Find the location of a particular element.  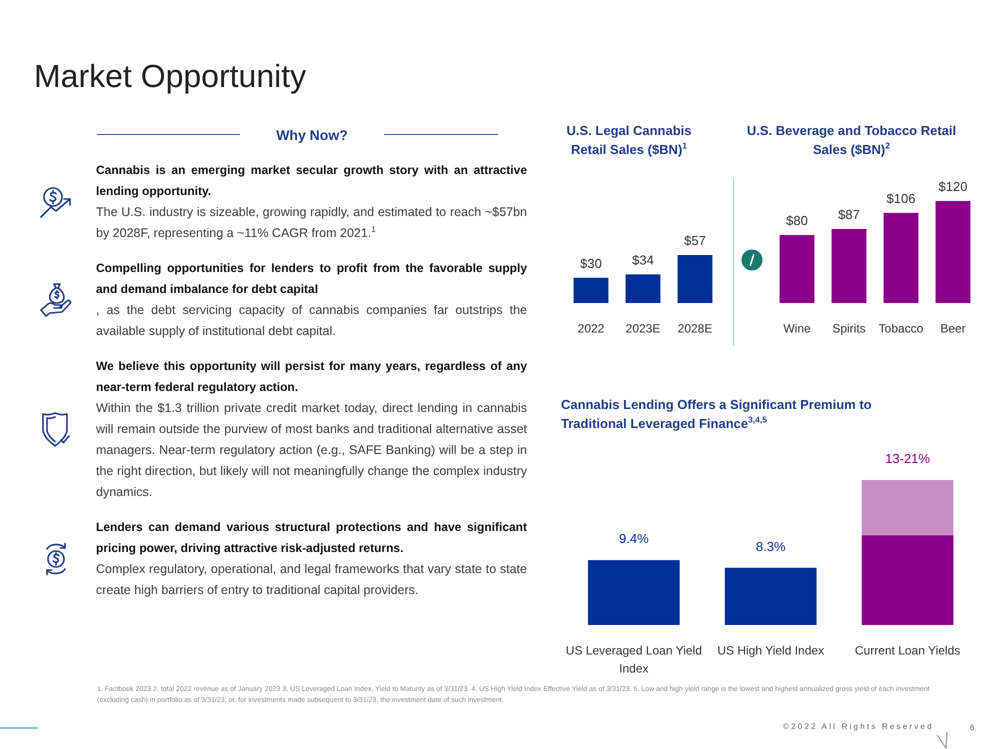

data-label: $106 is located at coordinates (901, 198).